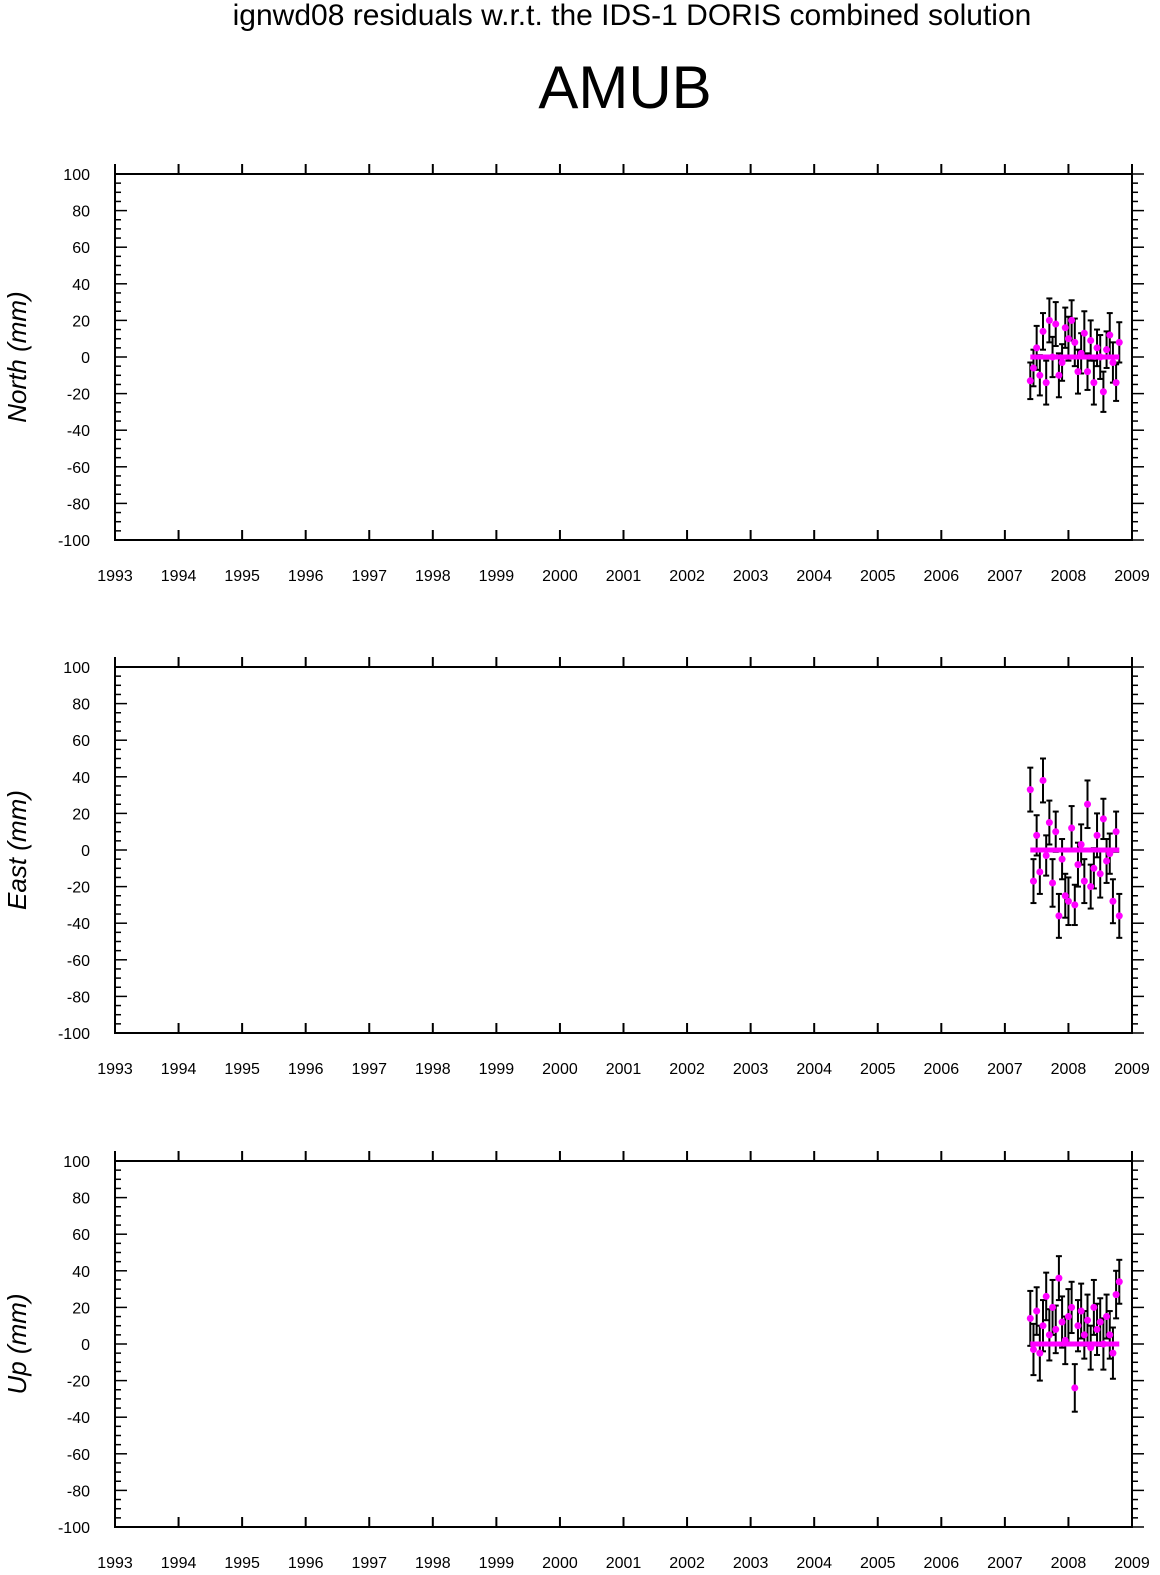  I want to click on x-tick-label: 1999, so click(497, 576).